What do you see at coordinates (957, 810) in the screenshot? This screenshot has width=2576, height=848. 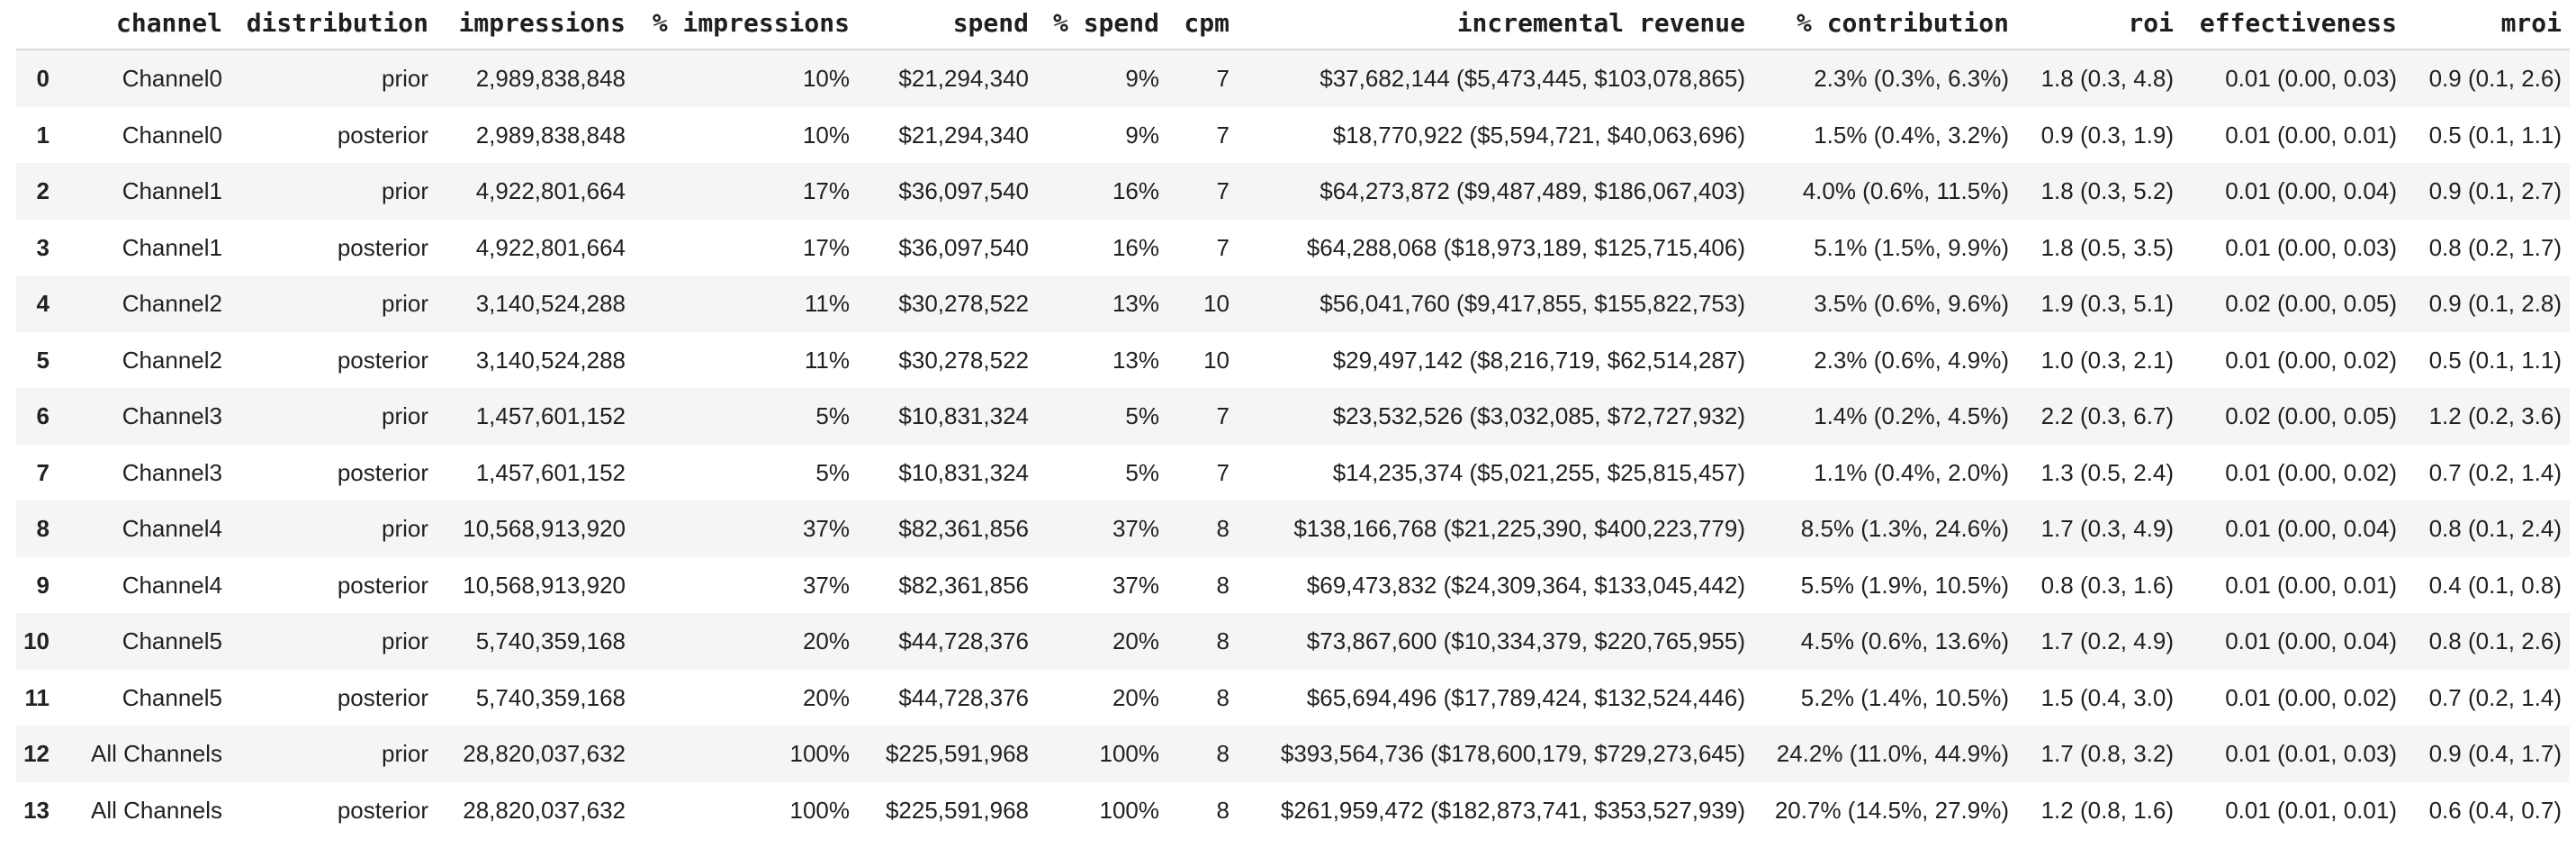 I see `cell-spend: $225,591,968` at bounding box center [957, 810].